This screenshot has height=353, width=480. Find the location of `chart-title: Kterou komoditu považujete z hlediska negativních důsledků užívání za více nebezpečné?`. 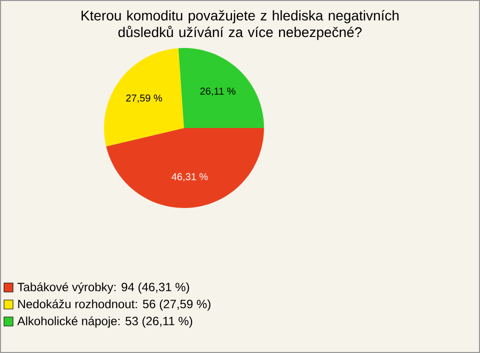

chart-title: Kterou komoditu považujete z hlediska negativních důsledků užívání za více nebezpečné? is located at coordinates (240, 25).